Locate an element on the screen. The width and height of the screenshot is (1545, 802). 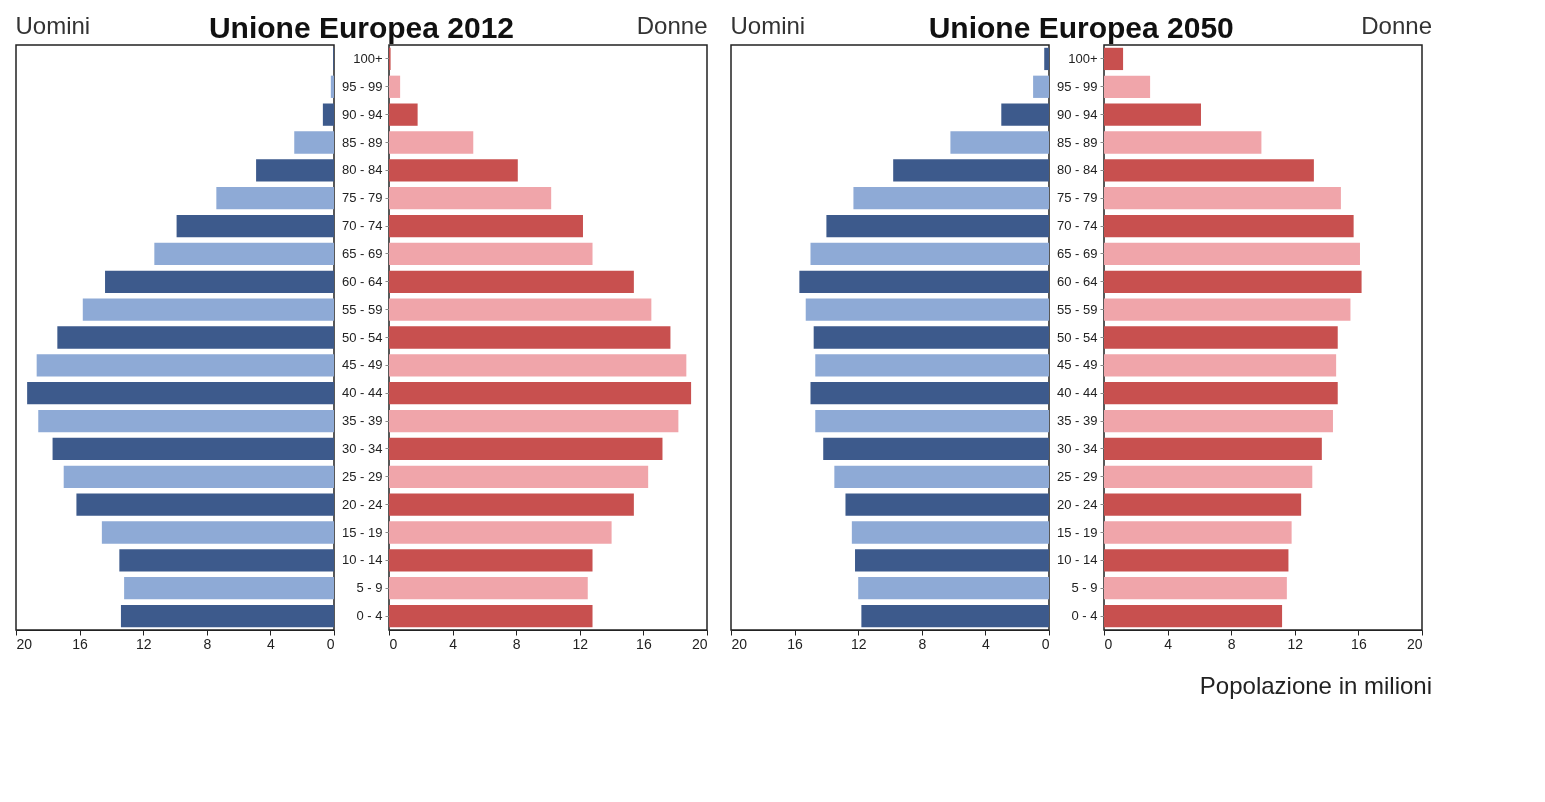
y-tick-label: 30 - 34 is located at coordinates (362, 448).